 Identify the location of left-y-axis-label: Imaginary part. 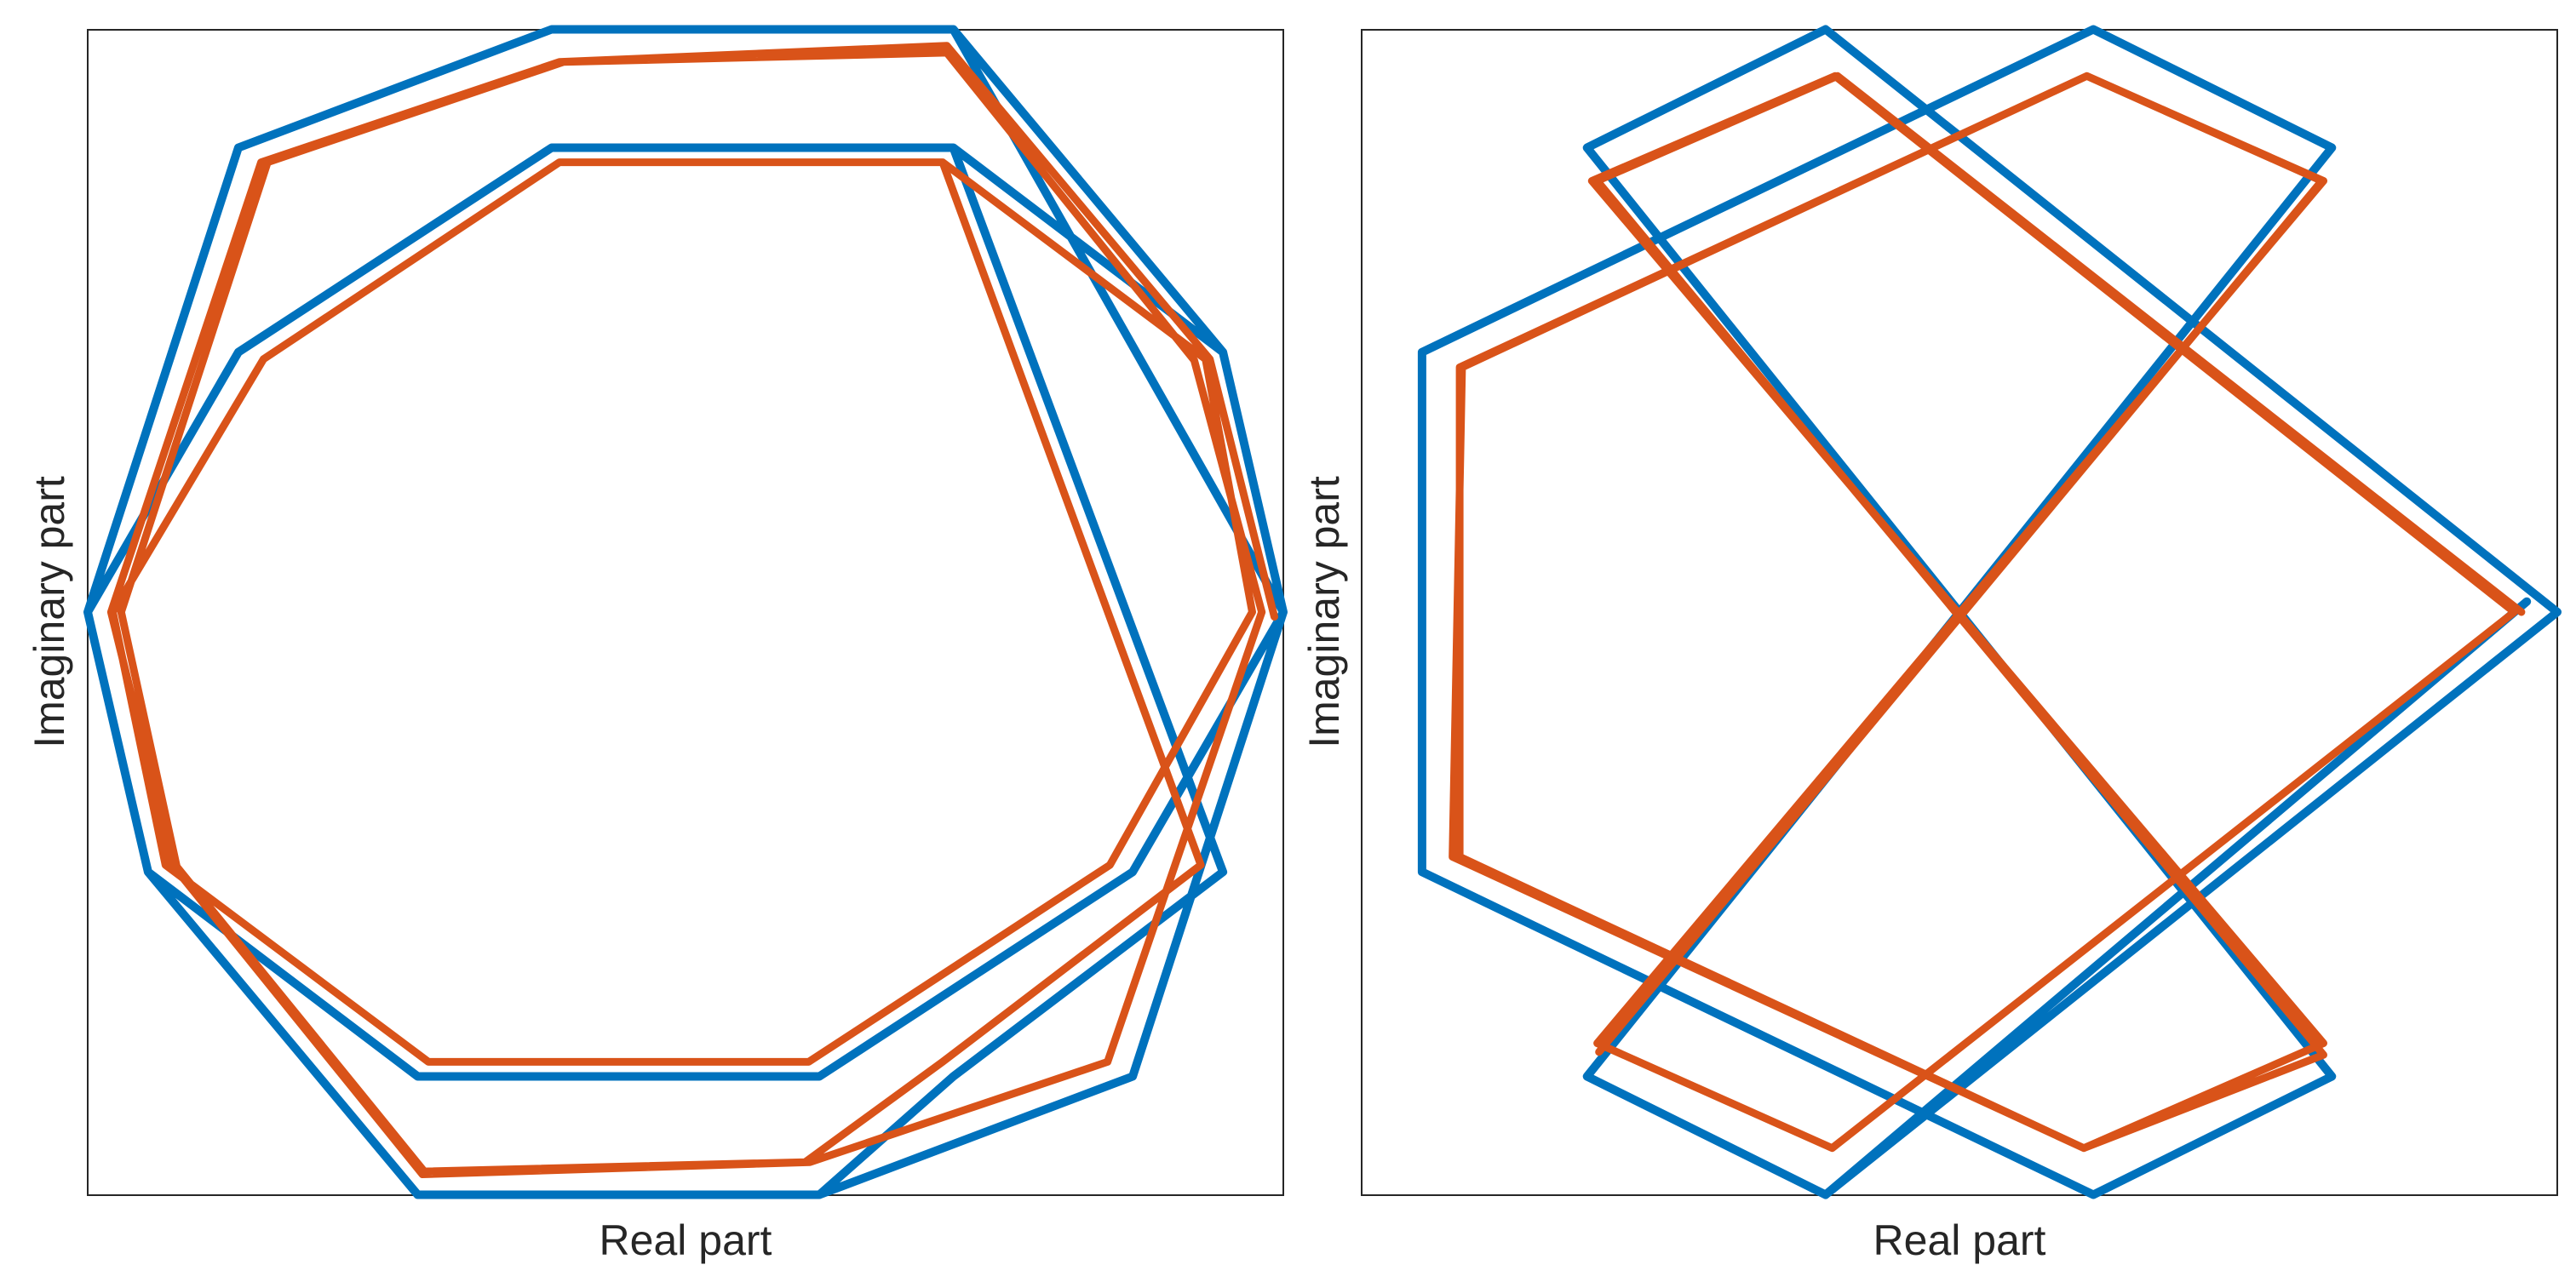
(49, 612).